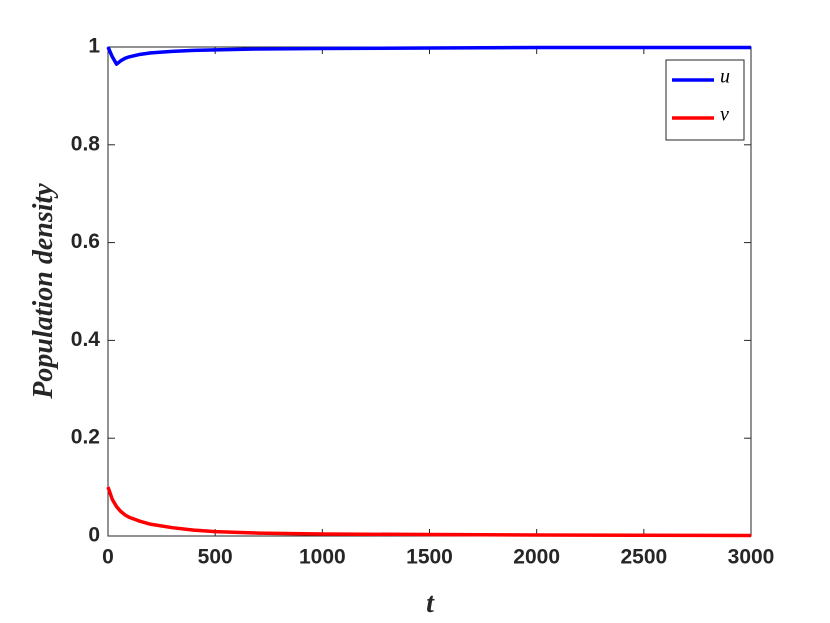  What do you see at coordinates (94, 46) in the screenshot?
I see `y-tick-label: 1` at bounding box center [94, 46].